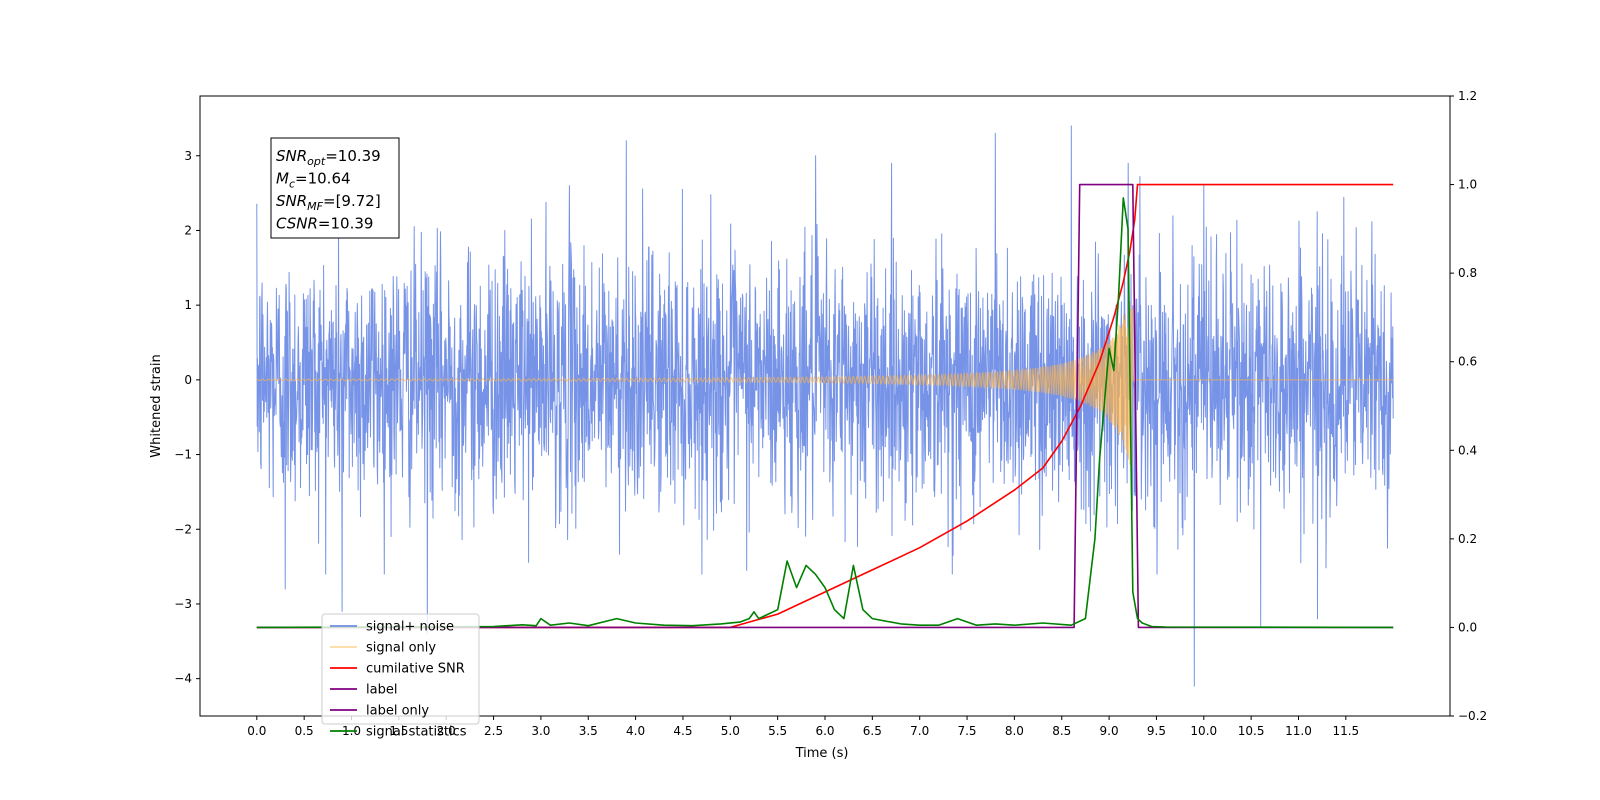  What do you see at coordinates (825, 385) in the screenshot?
I see `series-signal-only` at bounding box center [825, 385].